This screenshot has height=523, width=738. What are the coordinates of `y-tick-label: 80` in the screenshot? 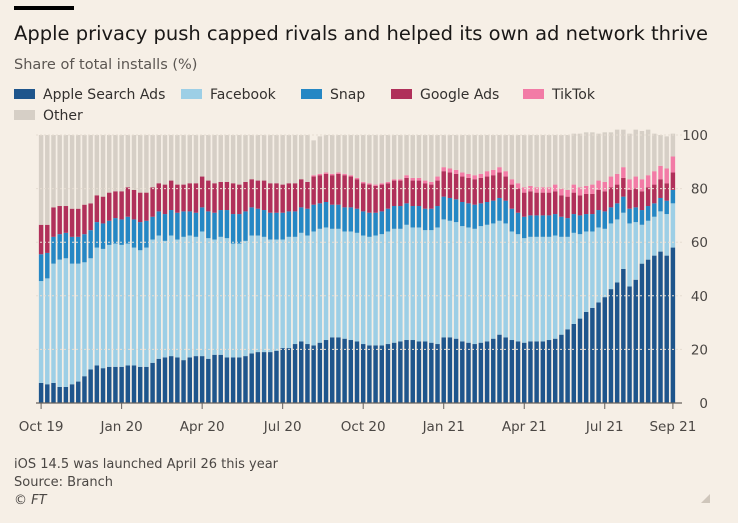 It's located at (699, 190).